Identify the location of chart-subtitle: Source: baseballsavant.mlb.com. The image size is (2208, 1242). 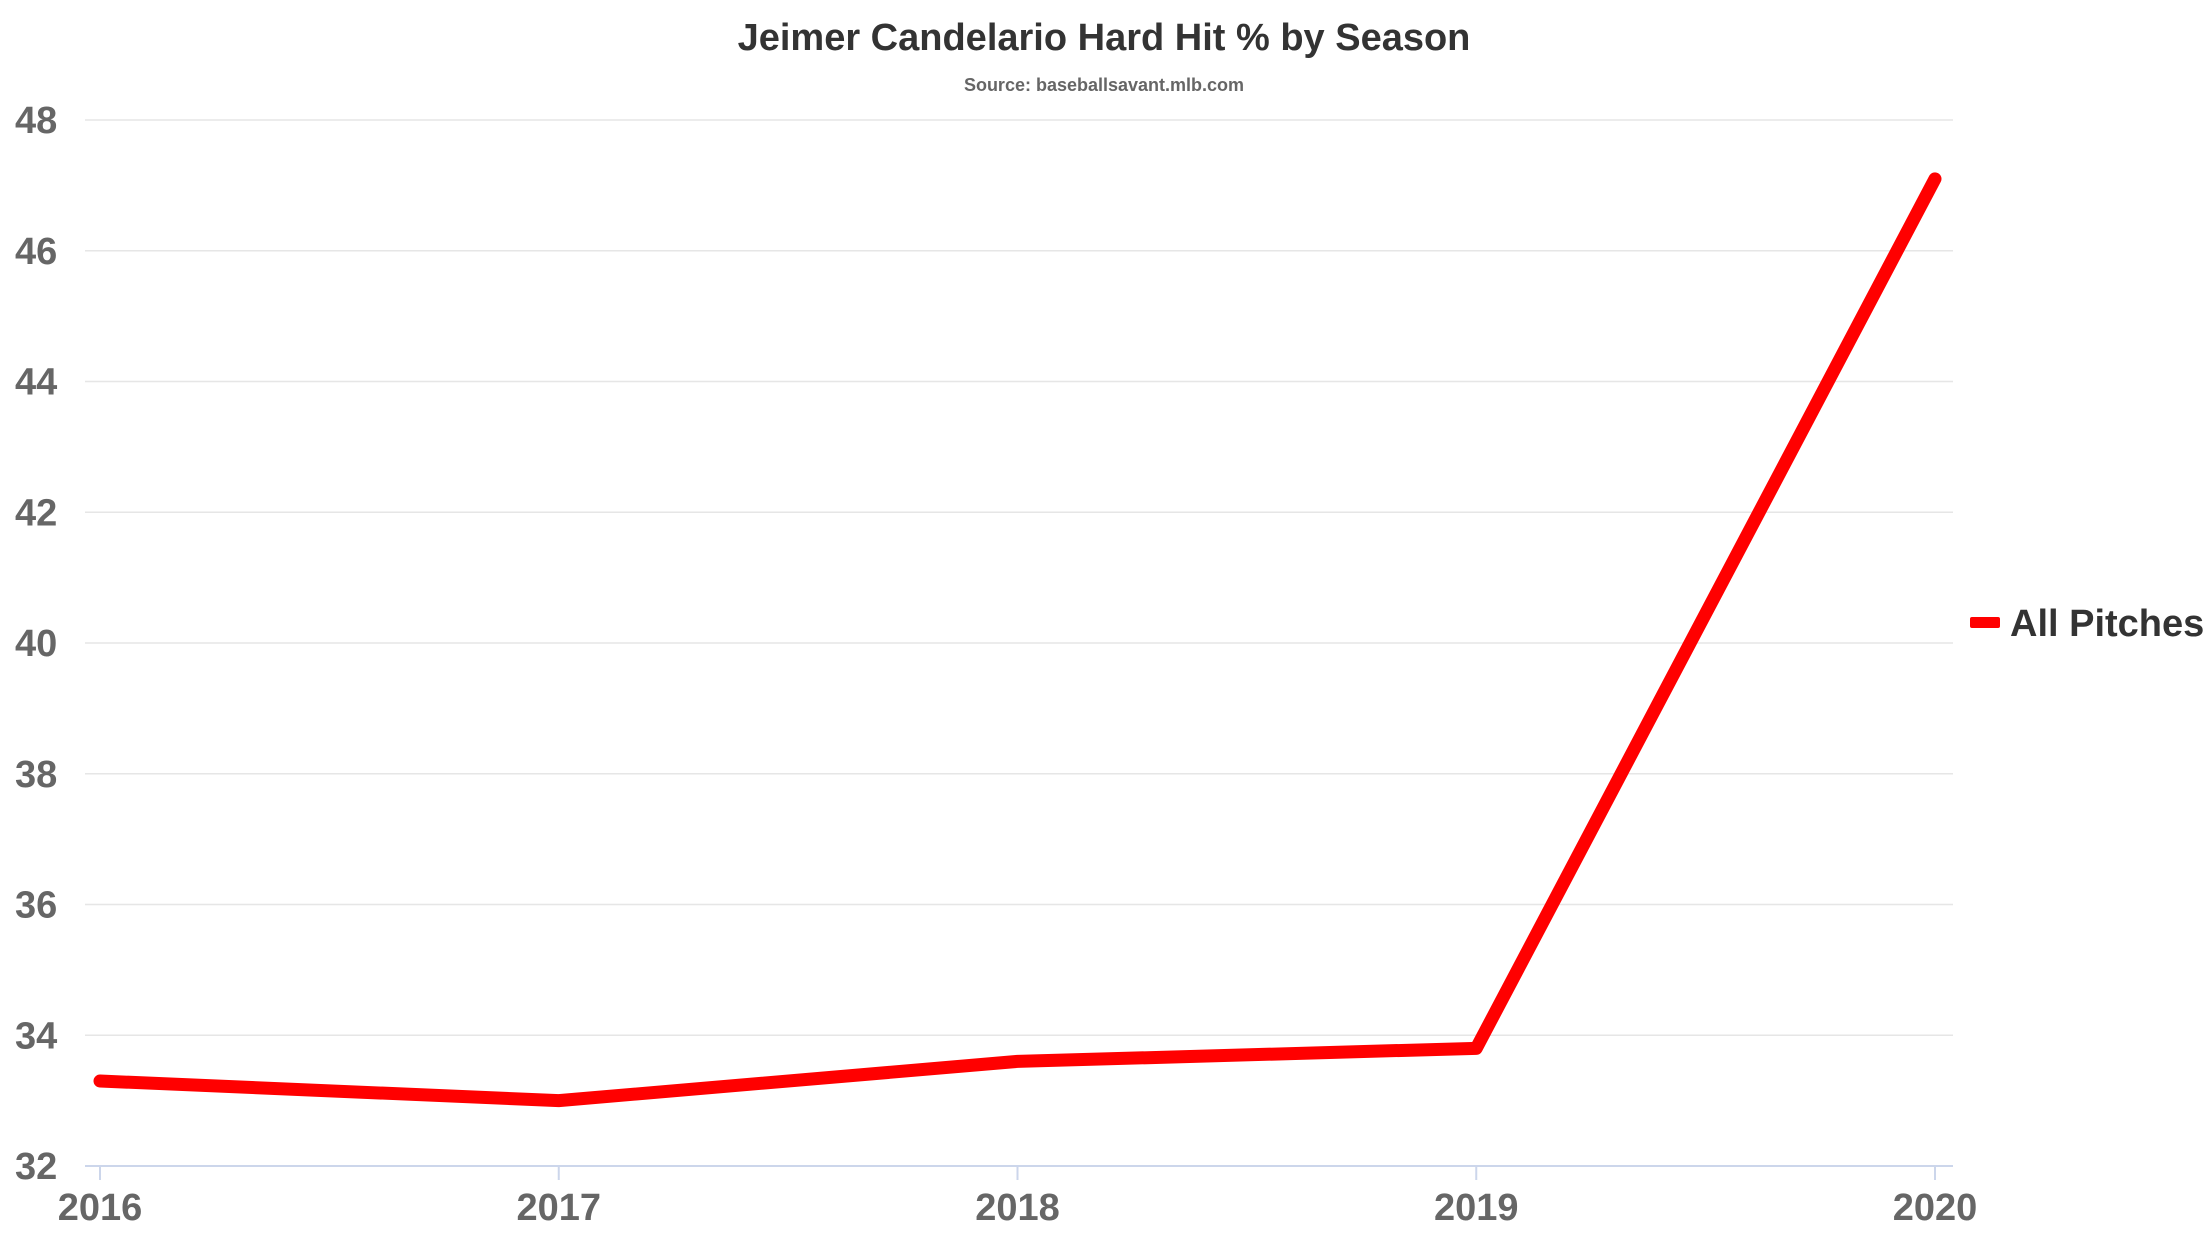
(1104, 85).